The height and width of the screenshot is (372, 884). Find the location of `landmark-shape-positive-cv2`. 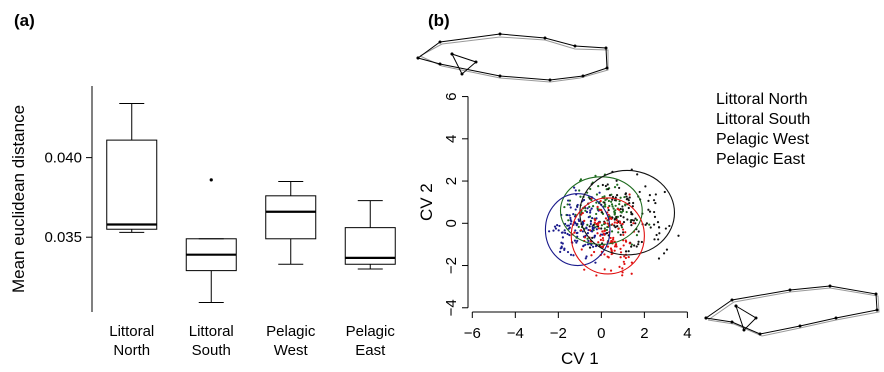

landmark-shape-positive-cv2 is located at coordinates (512, 57).